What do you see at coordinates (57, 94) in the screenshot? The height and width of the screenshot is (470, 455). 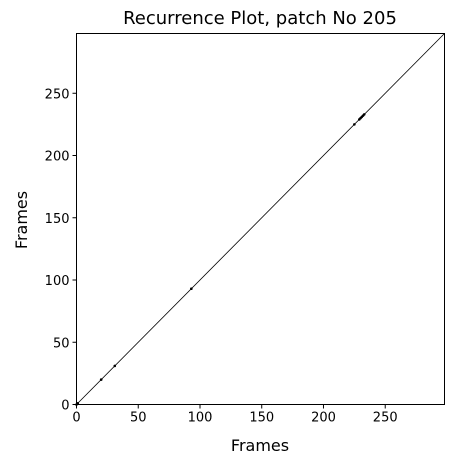 I see `y-tick-label-250: 250` at bounding box center [57, 94].